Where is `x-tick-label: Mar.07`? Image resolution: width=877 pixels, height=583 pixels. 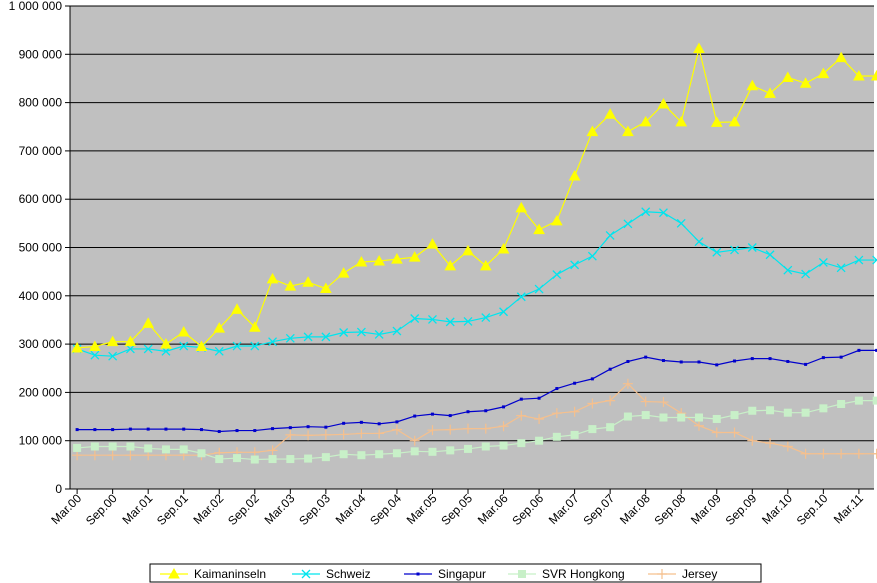
x-tick-label: Mar.07 is located at coordinates (564, 509).